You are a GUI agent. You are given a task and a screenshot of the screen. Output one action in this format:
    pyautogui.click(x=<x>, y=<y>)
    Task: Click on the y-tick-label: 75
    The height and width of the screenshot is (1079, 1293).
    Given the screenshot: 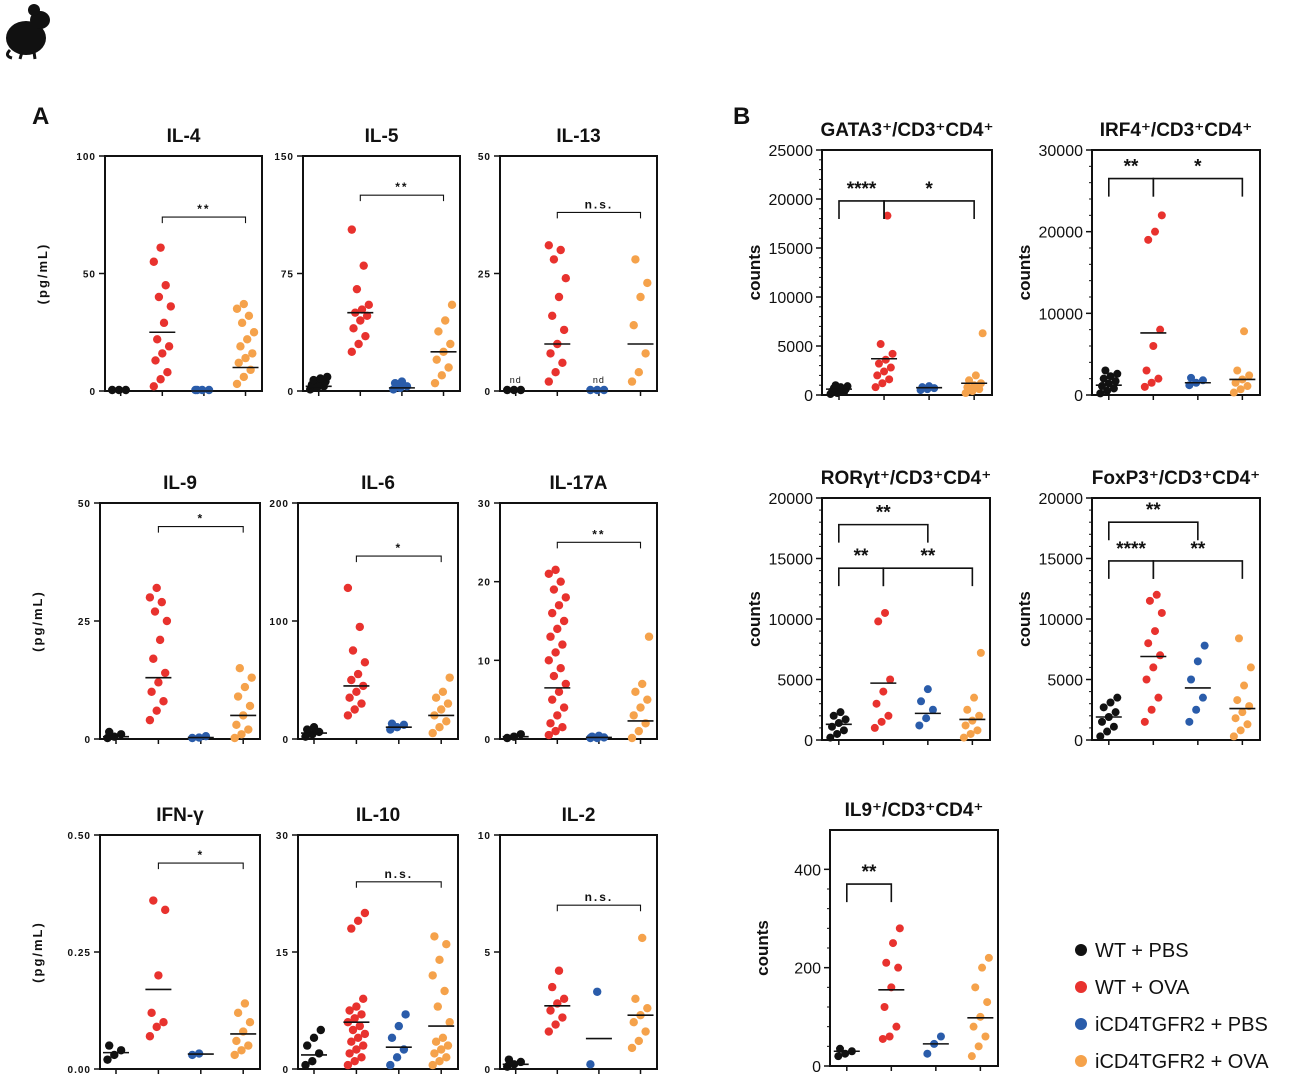 What is the action you would take?
    pyautogui.click(x=287, y=275)
    